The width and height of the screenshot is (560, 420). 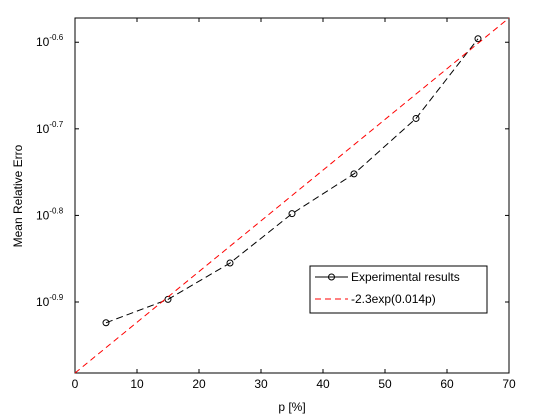 What do you see at coordinates (447, 384) in the screenshot?
I see `x-tick-label: 60` at bounding box center [447, 384].